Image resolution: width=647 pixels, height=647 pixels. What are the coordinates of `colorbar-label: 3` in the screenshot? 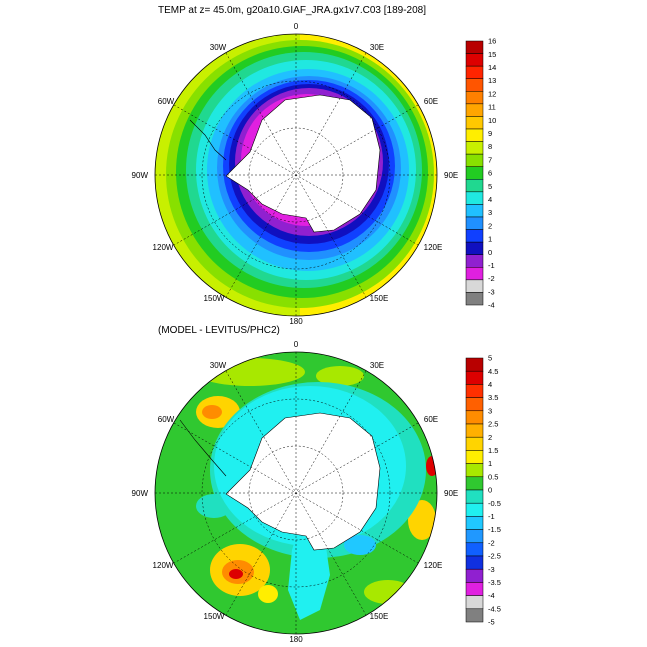 It's located at (490, 410).